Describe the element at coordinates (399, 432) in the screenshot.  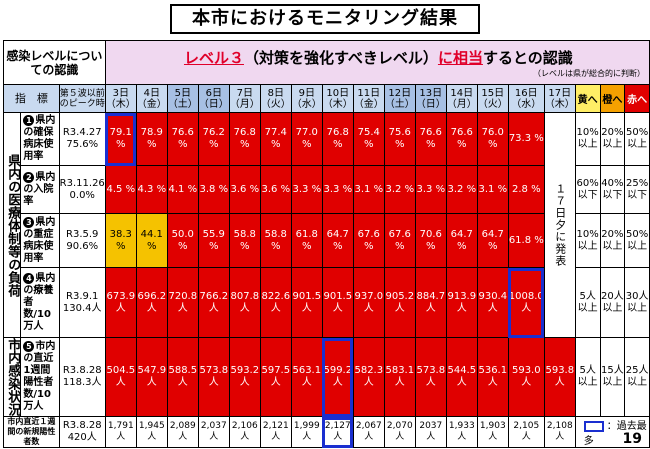
I see `count-cell: 2,070 人` at that location.